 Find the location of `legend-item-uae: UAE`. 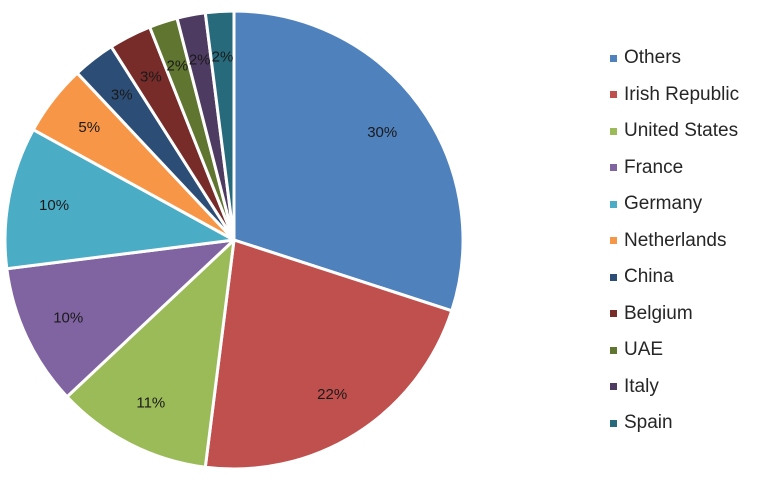

legend-item-uae: UAE is located at coordinates (674, 350).